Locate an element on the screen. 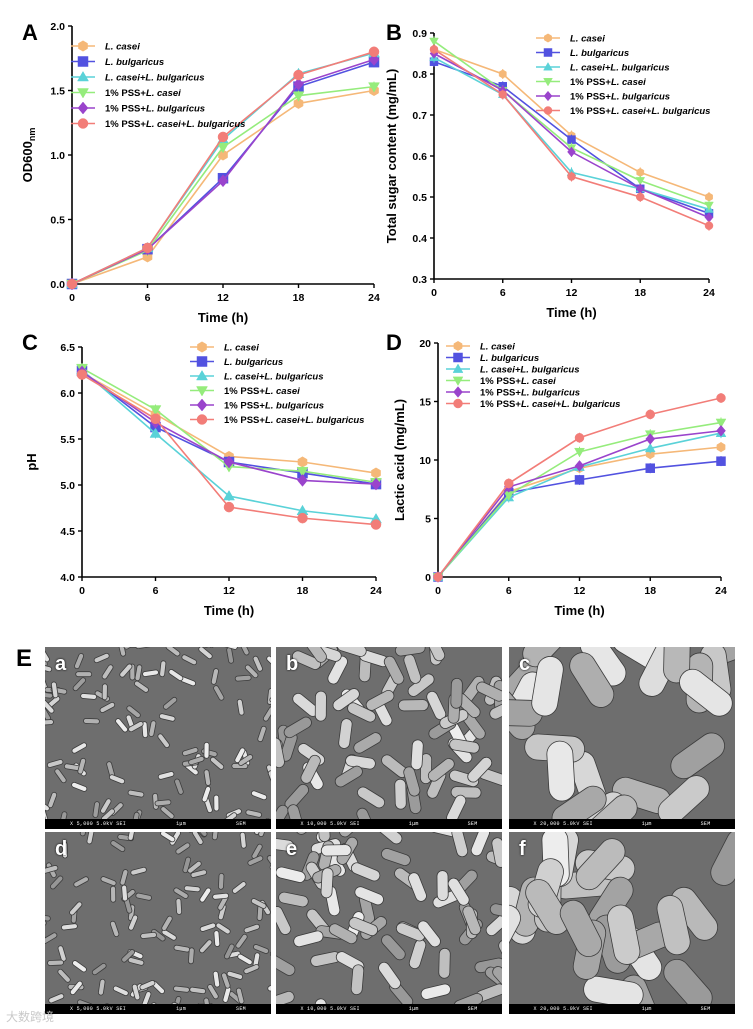 The width and height of the screenshot is (753, 1029). x-tick-label: 6 is located at coordinates (503, 293).